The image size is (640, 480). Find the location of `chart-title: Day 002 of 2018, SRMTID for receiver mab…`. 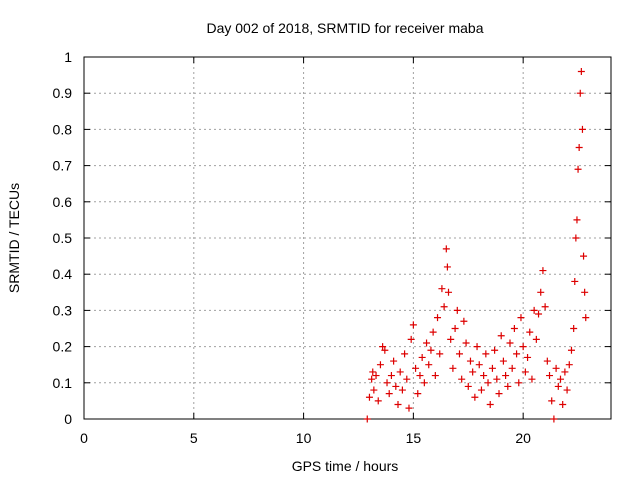

chart-title: Day 002 of 2018, SRMTID for receiver mab… is located at coordinates (344, 28).